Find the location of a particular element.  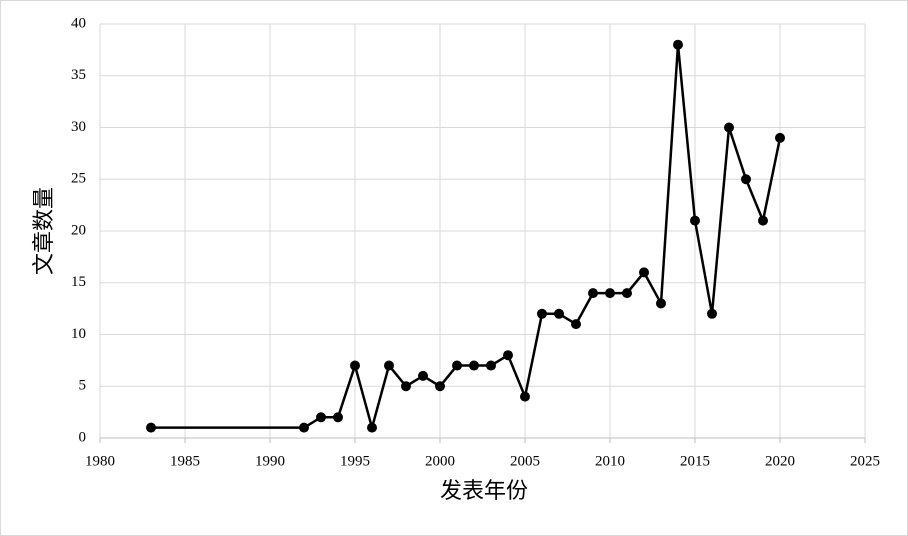

x-tick-label: 2020 is located at coordinates (780, 461).